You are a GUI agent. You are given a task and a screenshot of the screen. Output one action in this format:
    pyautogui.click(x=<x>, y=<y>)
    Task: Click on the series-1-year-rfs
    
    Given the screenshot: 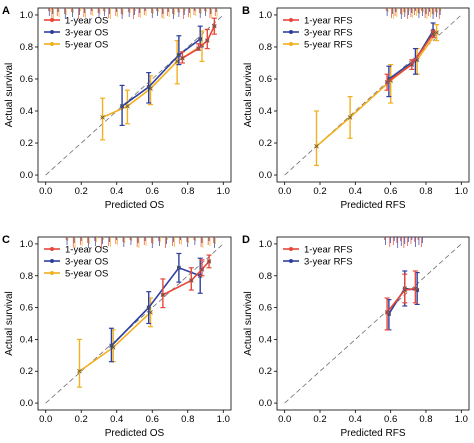 What is the action you would take?
    pyautogui.click(x=401, y=300)
    